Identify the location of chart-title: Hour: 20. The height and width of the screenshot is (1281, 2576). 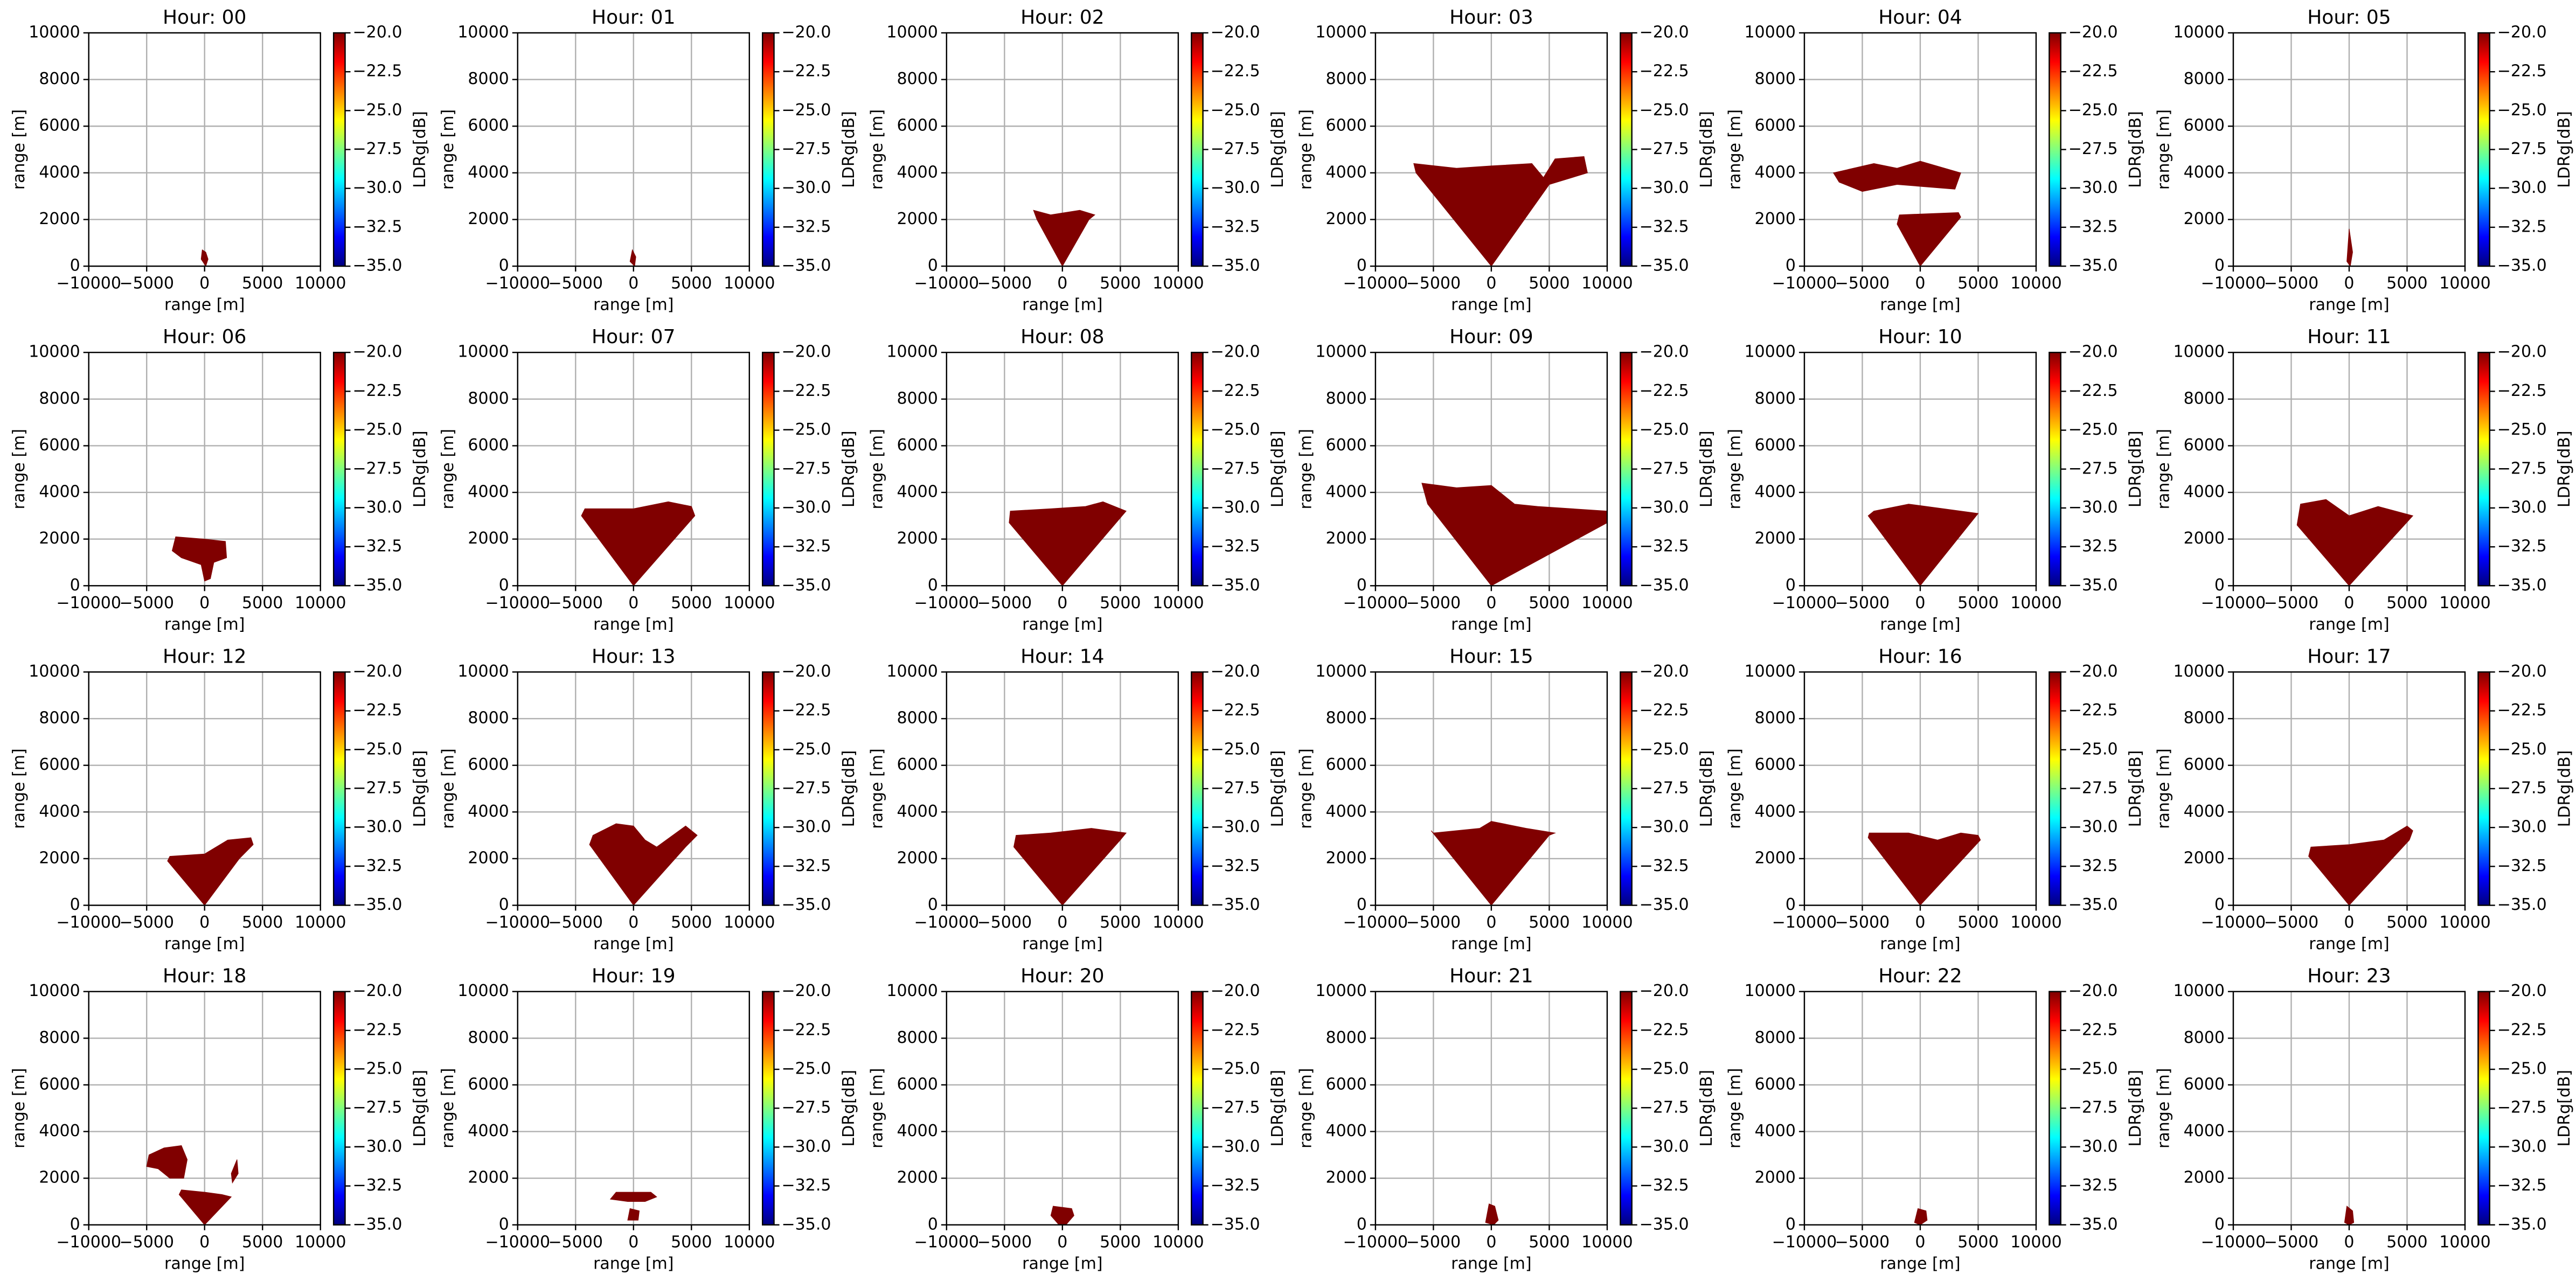
(1062, 976).